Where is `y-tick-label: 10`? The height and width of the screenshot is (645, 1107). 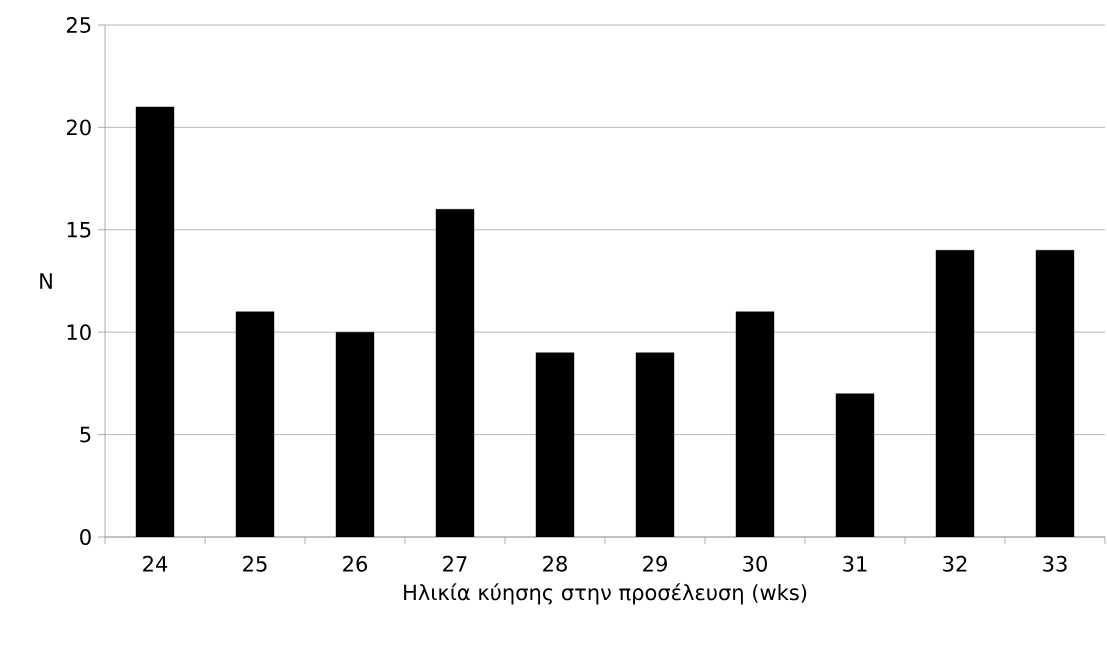
y-tick-label: 10 is located at coordinates (79, 332).